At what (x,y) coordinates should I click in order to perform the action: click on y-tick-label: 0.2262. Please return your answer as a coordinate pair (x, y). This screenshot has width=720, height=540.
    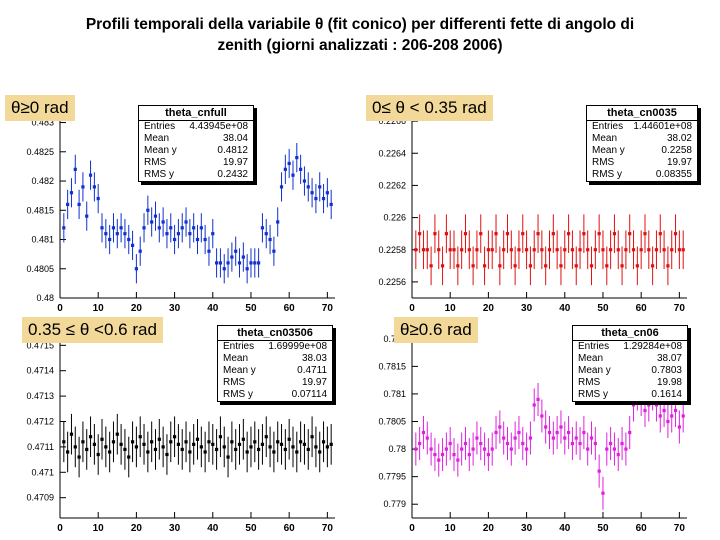
    Looking at the image, I should click on (392, 185).